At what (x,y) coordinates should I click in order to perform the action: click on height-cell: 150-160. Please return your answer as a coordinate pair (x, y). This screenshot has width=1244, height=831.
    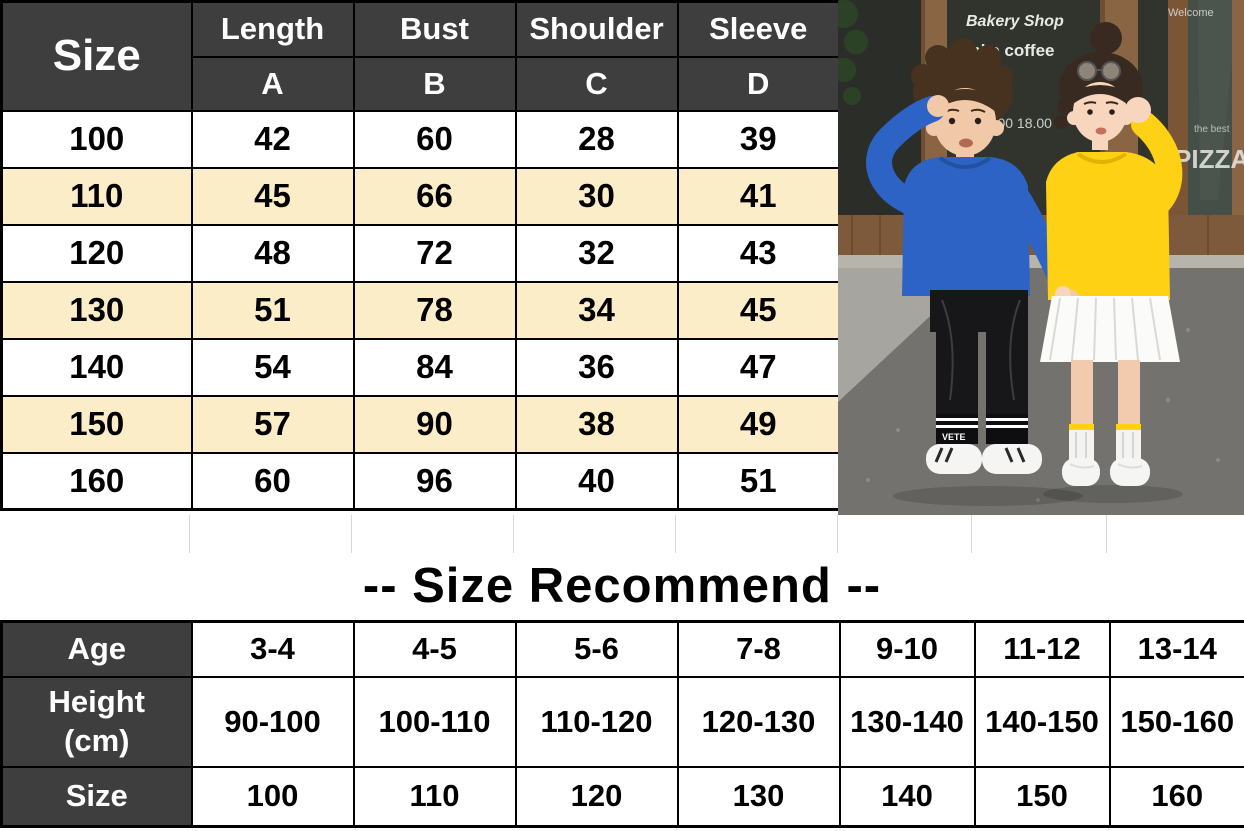
    Looking at the image, I should click on (1176, 721).